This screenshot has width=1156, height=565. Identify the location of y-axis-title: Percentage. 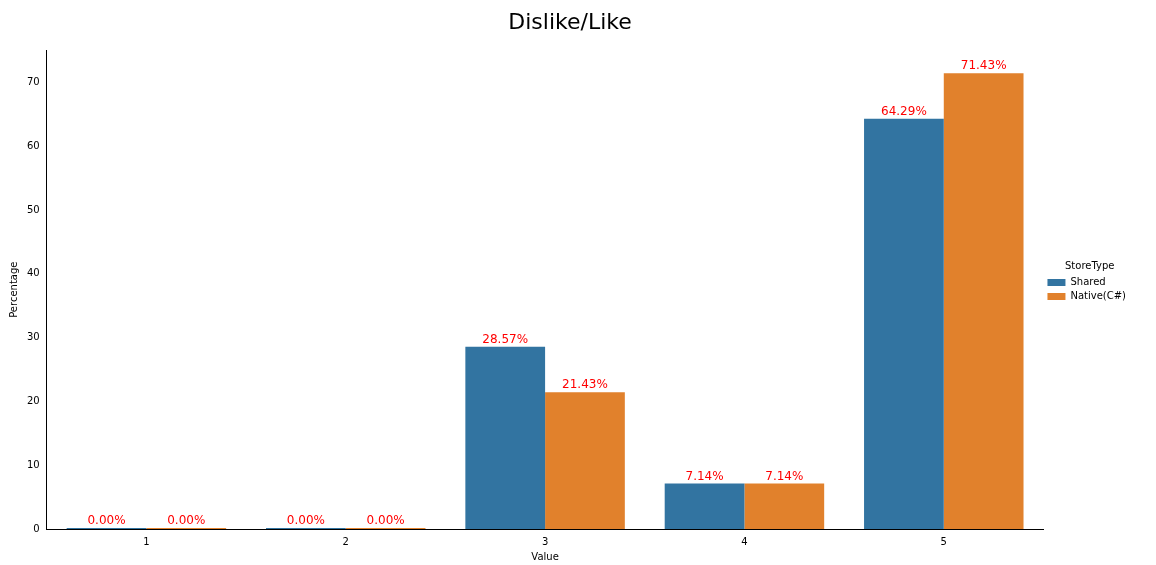
(13, 289).